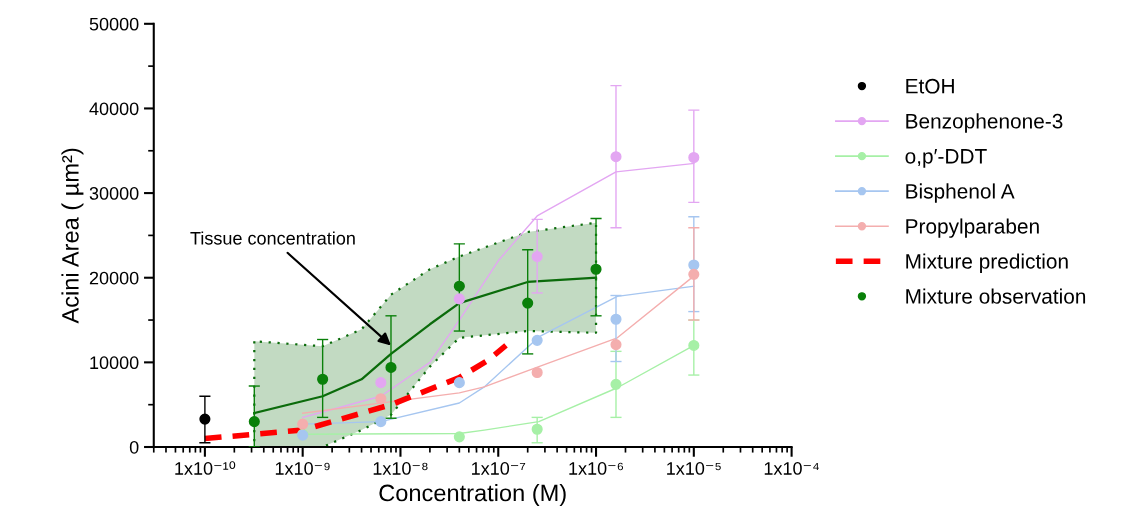 This screenshot has height=529, width=1139. I want to click on legend-label: Benzophenone-3, so click(984, 123).